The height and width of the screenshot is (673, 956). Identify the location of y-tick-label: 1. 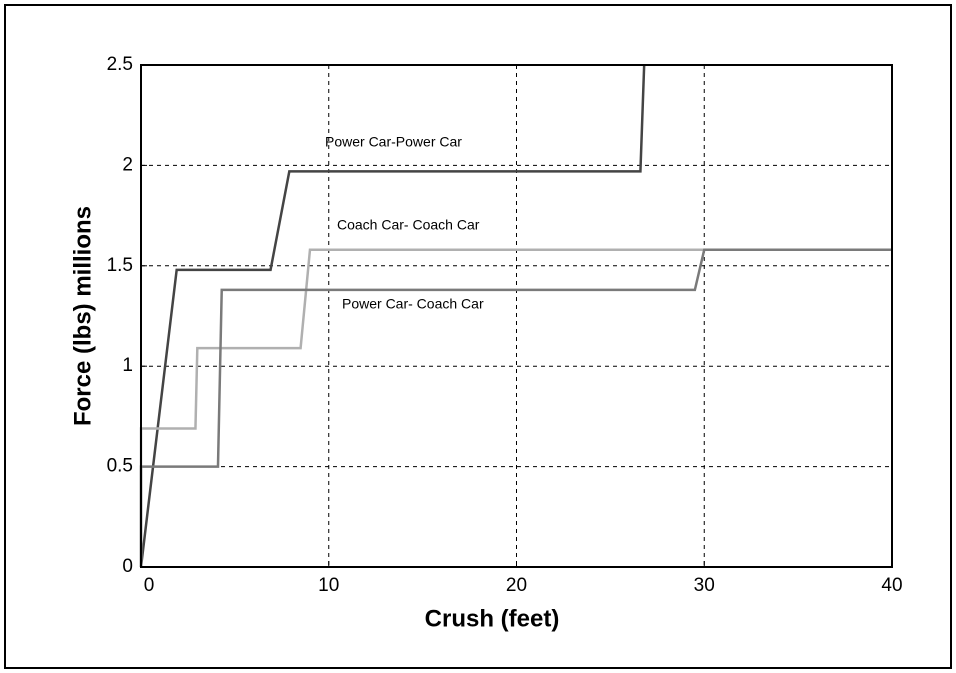
(127, 365).